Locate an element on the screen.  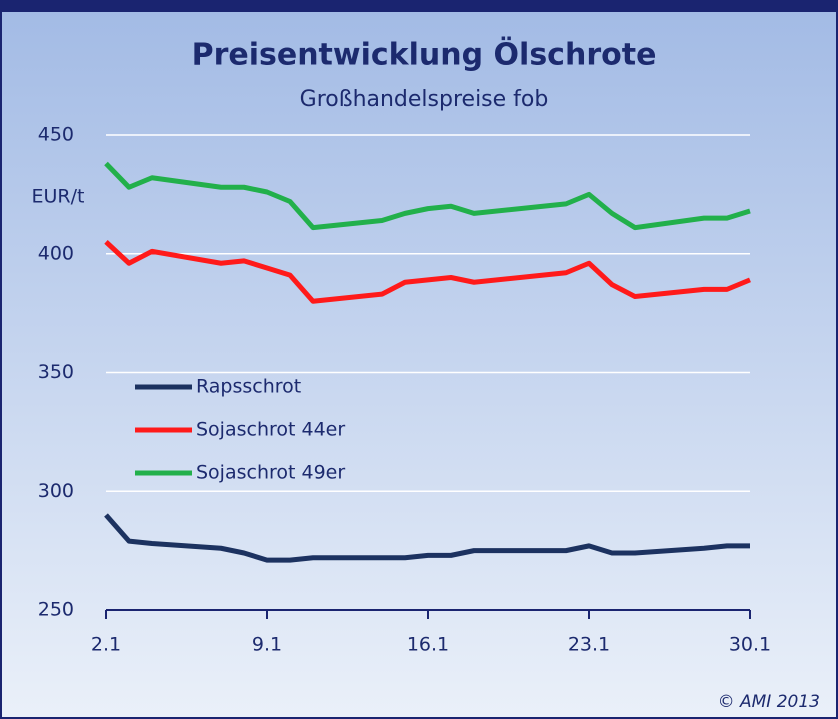
y-tick-label: 400 is located at coordinates (56, 253).